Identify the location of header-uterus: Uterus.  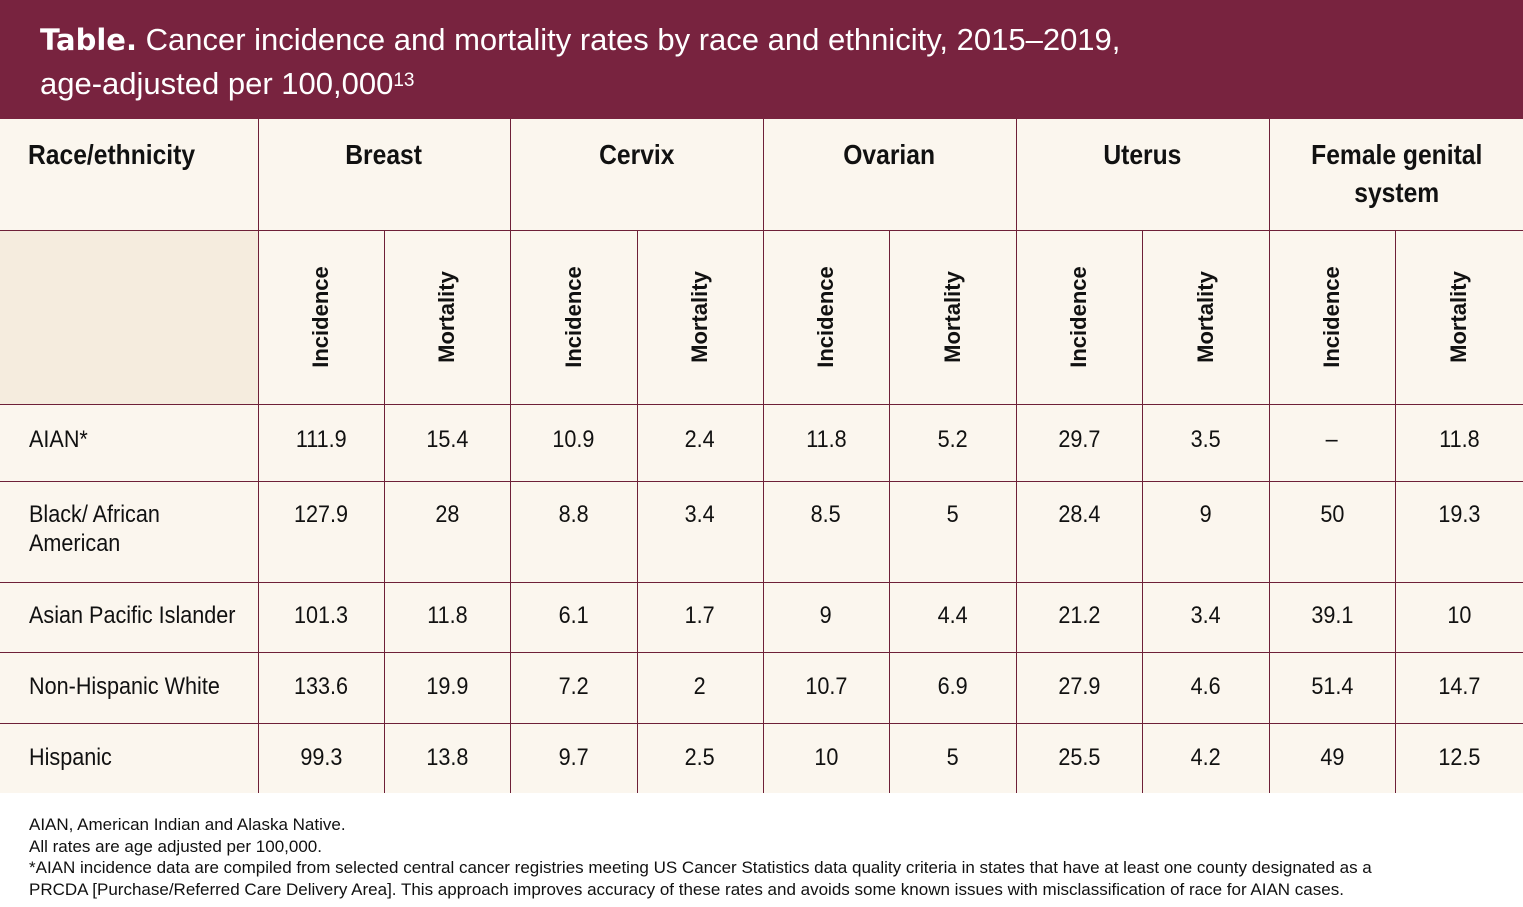
(1142, 175).